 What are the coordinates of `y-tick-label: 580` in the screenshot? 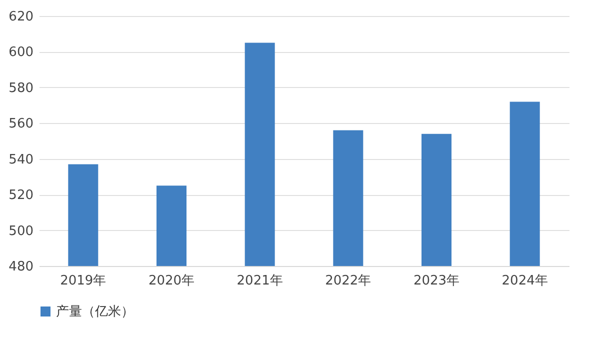 It's located at (21, 88).